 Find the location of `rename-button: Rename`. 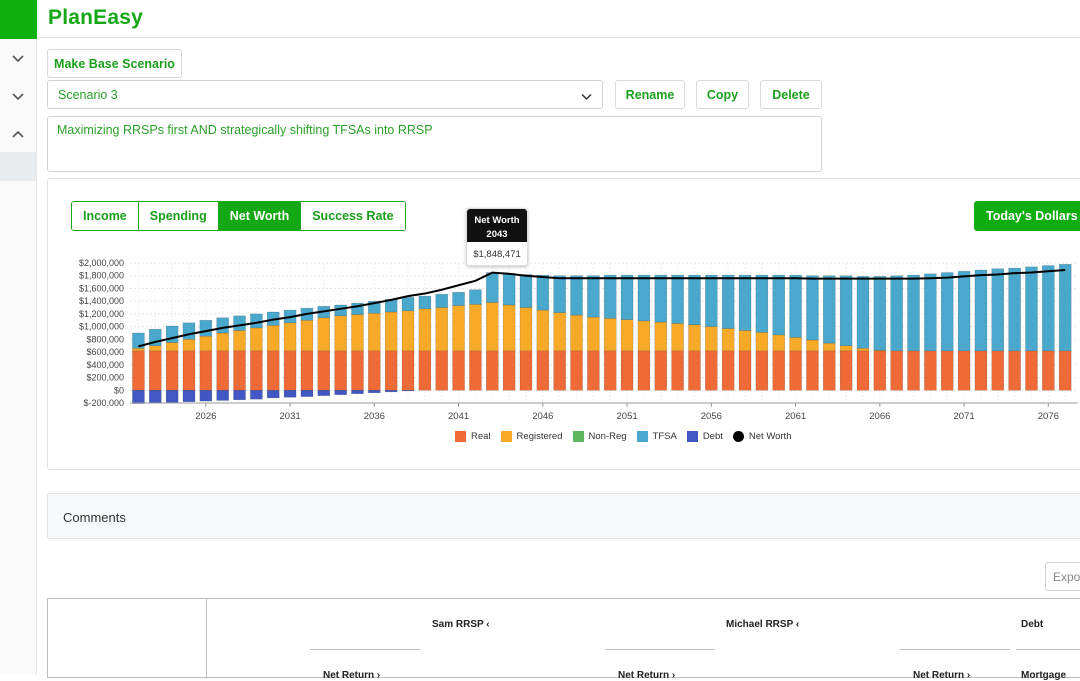

rename-button: Rename is located at coordinates (650, 94).